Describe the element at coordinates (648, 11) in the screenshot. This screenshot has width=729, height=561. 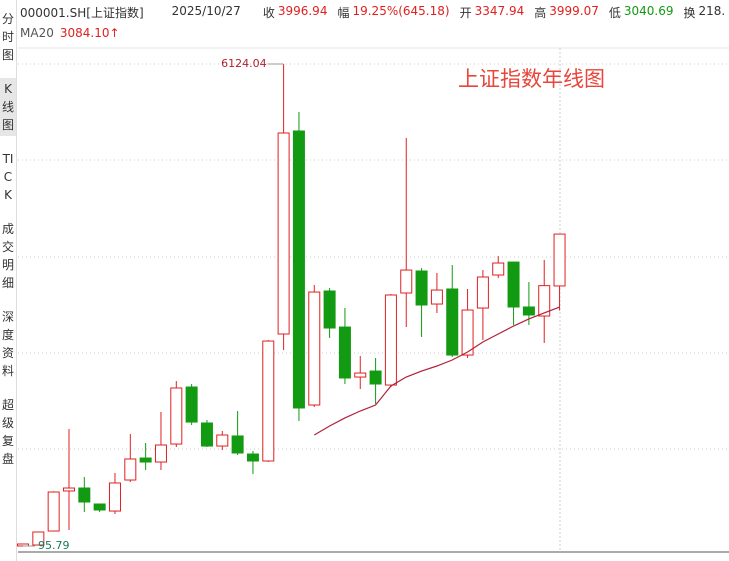
I see `quote-value: 3040.69` at that location.